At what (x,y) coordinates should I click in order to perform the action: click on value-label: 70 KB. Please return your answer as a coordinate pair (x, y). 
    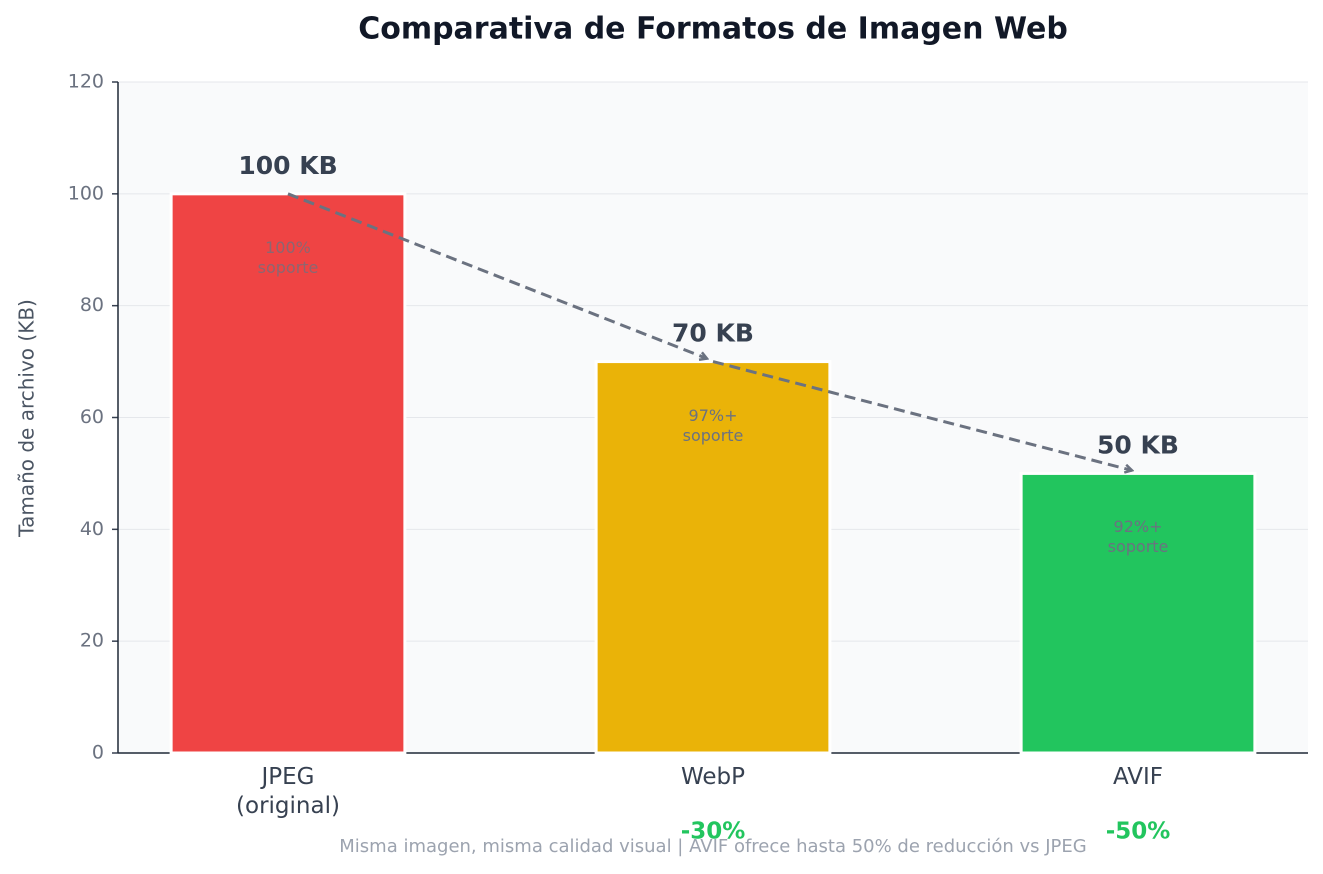
    Looking at the image, I should click on (713, 333).